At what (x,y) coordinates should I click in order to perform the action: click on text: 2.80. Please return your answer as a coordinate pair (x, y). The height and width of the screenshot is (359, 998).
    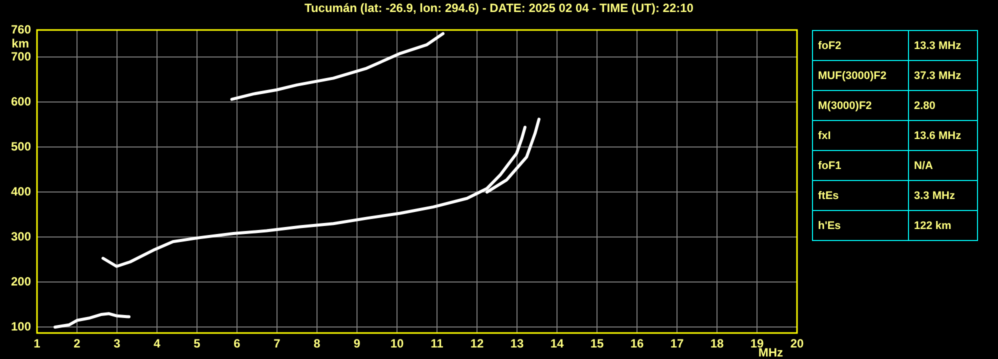
    Looking at the image, I should click on (943, 105).